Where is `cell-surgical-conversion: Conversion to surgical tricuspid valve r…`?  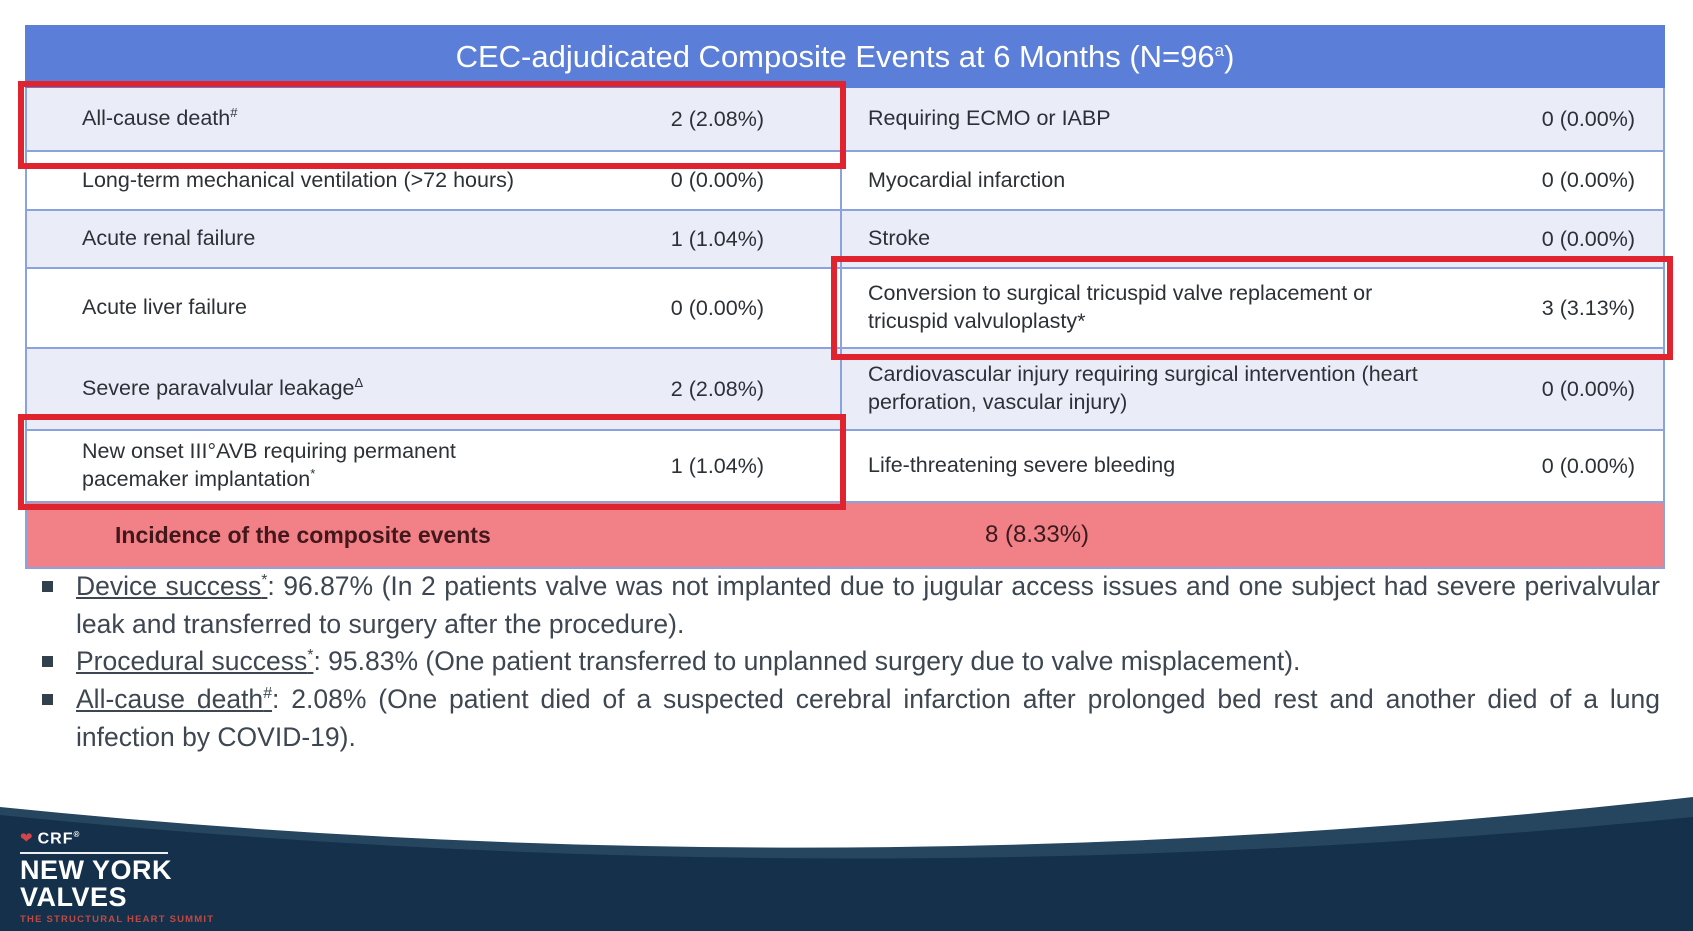
cell-surgical-conversion: Conversion to surgical tricuspid valve r… is located at coordinates (1252, 308).